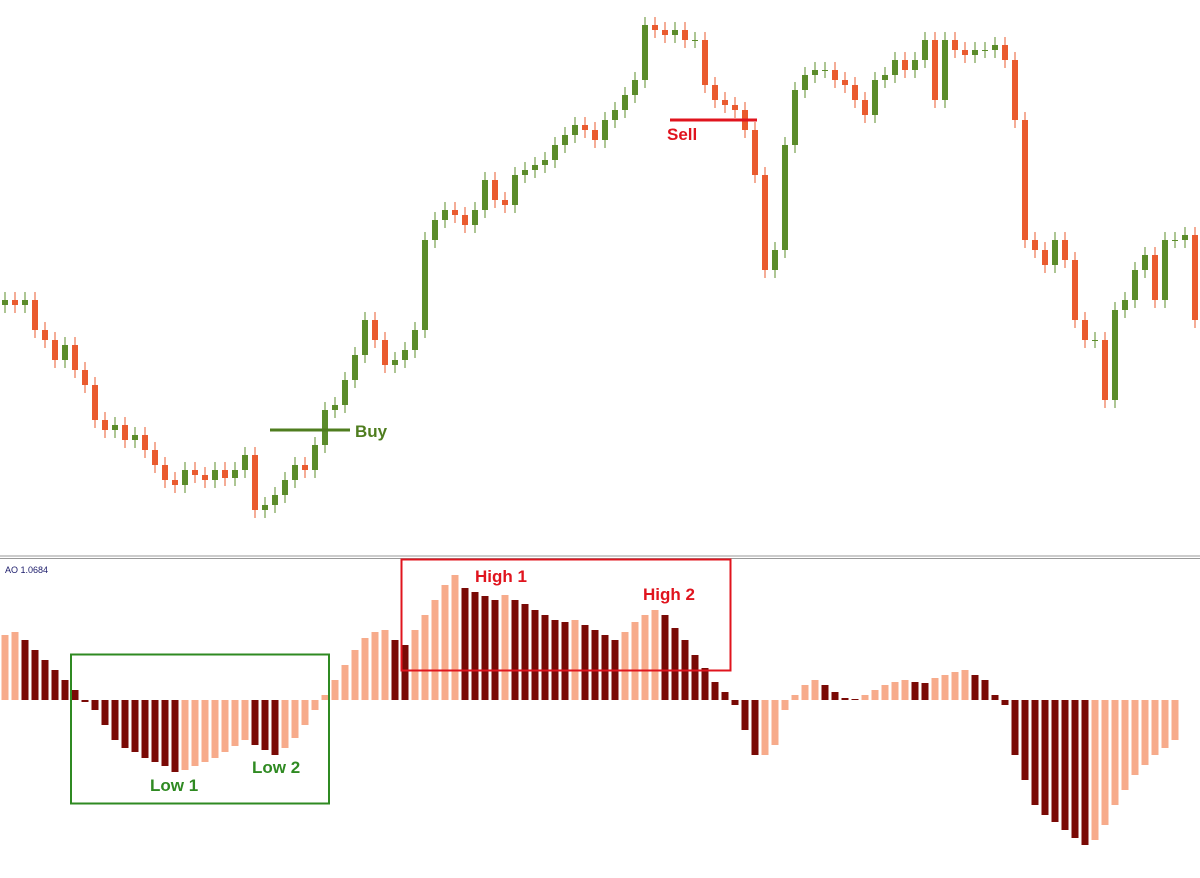 This screenshot has height=878, width=1200. Describe the element at coordinates (566, 615) in the screenshot. I see `high-box` at that location.